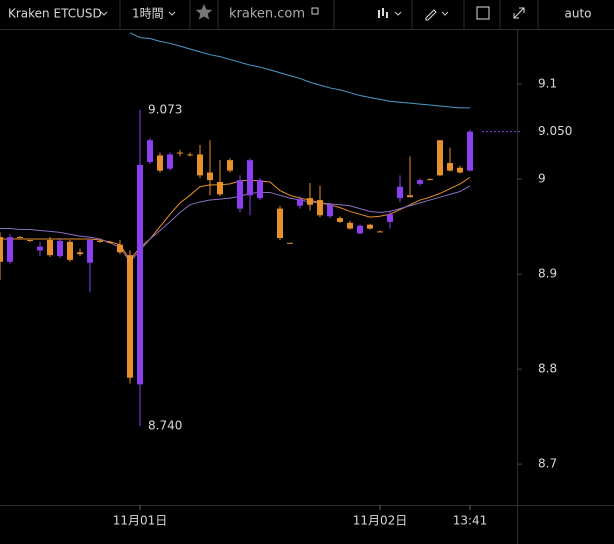 The width and height of the screenshot is (614, 544). What do you see at coordinates (165, 426) in the screenshot?
I see `extreme-label: 8.740` at bounding box center [165, 426].